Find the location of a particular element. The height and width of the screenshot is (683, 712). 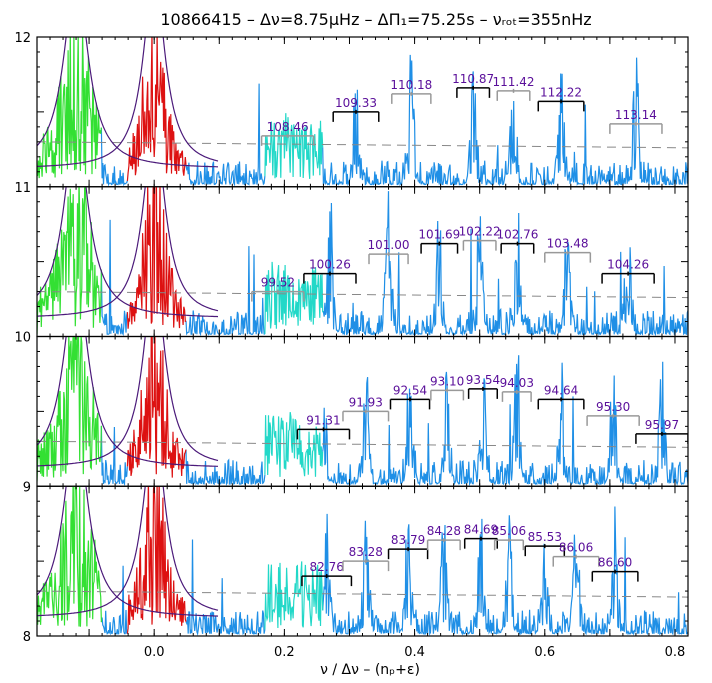

mixed-mode-period-label: 91.31 is located at coordinates (323, 420).